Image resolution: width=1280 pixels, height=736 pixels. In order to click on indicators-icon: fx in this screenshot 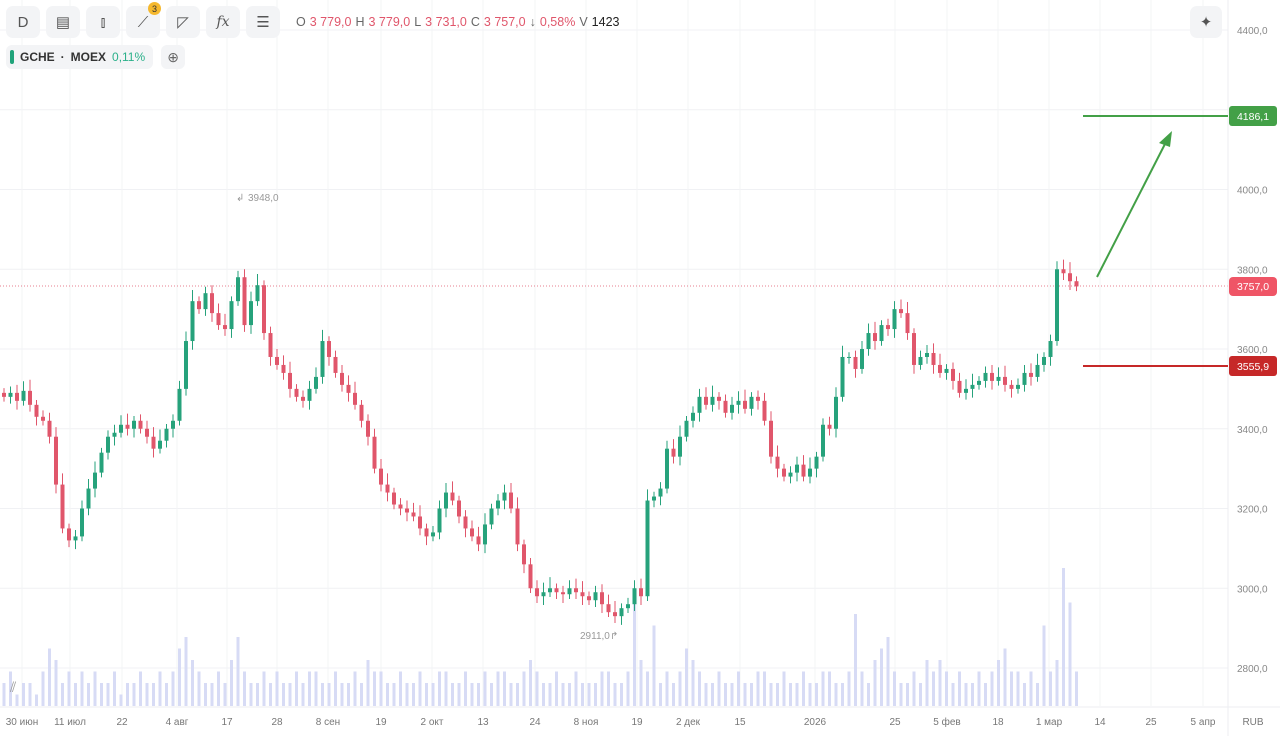, I will do `click(223, 22)`.